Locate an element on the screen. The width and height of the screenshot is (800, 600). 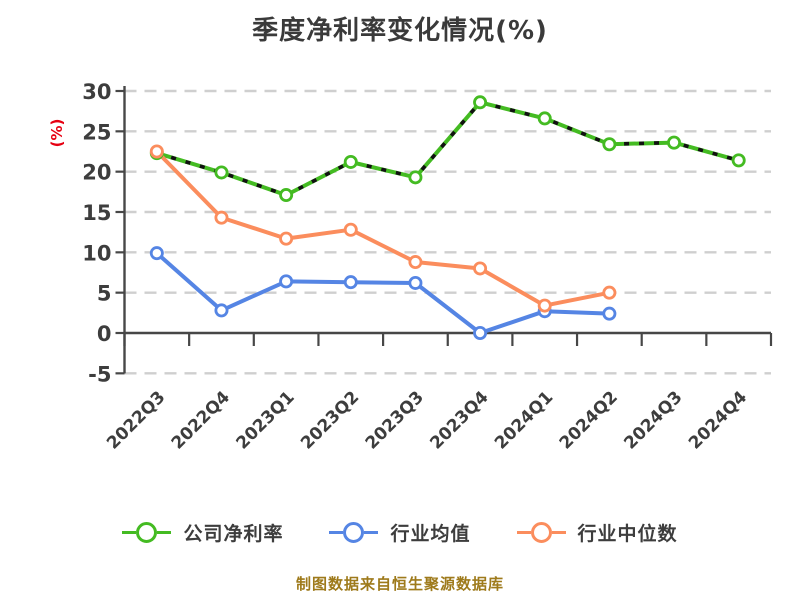
legend-item-0: 公司净利率 is located at coordinates (202, 532).